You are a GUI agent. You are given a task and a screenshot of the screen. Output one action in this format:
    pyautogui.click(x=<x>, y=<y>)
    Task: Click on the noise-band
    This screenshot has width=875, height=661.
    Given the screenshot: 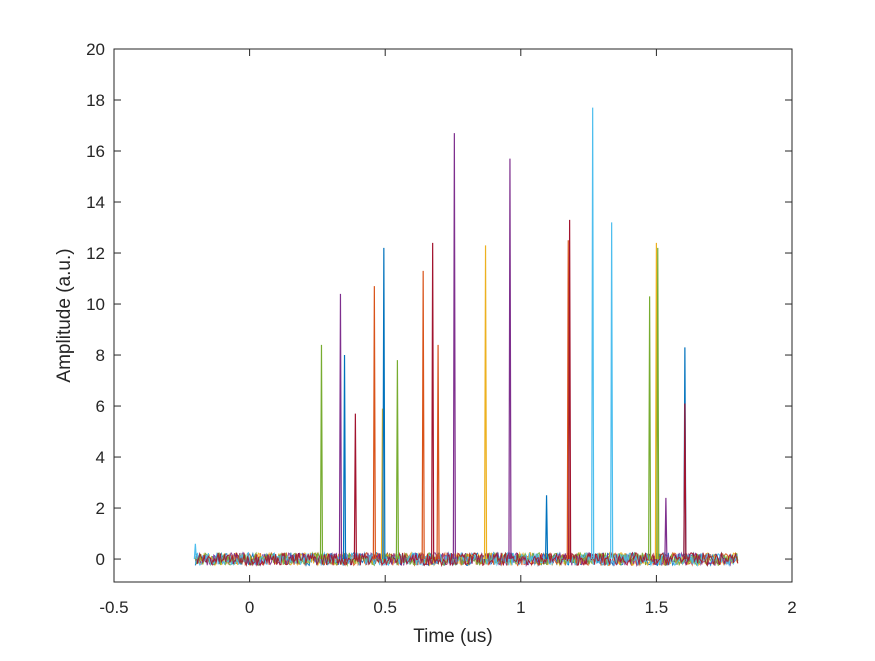 What is the action you would take?
    pyautogui.click(x=466, y=559)
    